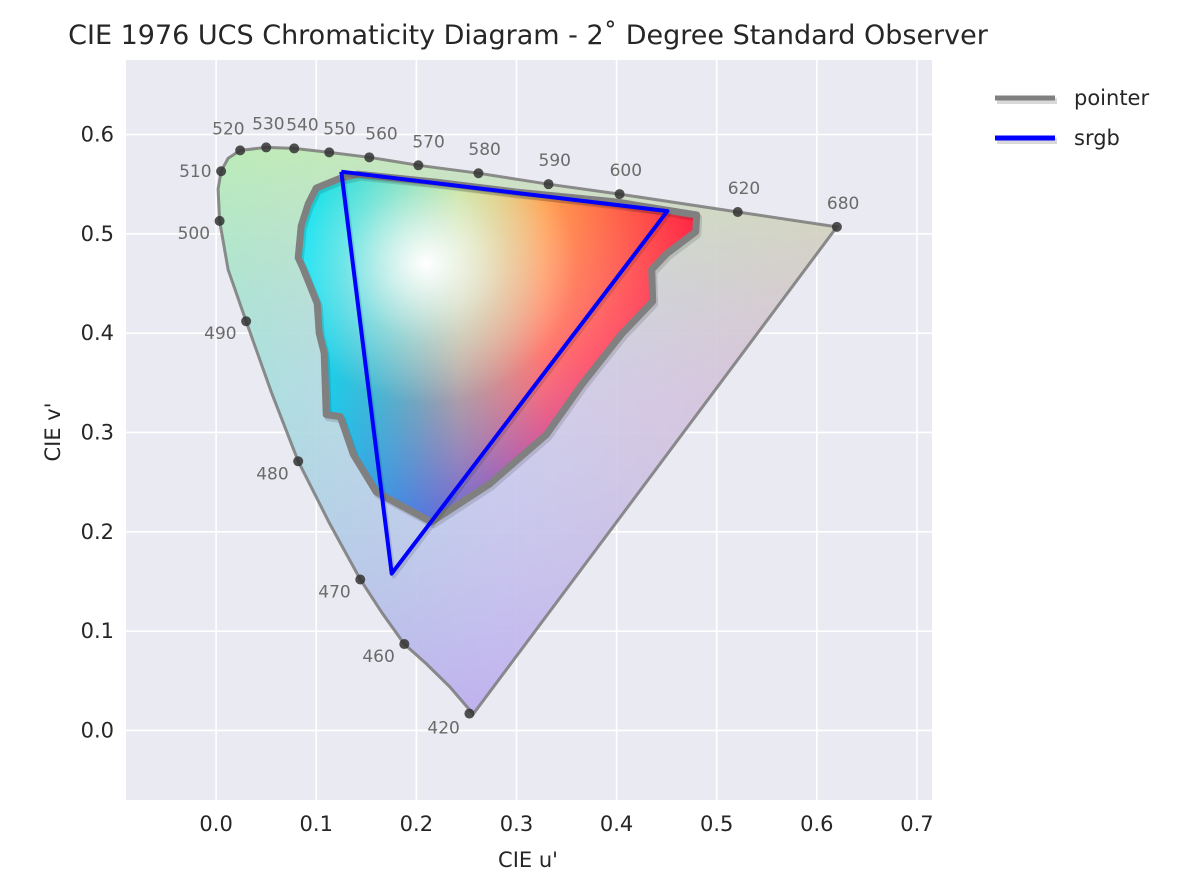 Image resolution: width=1190 pixels, height=893 pixels. I want to click on y-axis-label: CIE v', so click(53, 431).